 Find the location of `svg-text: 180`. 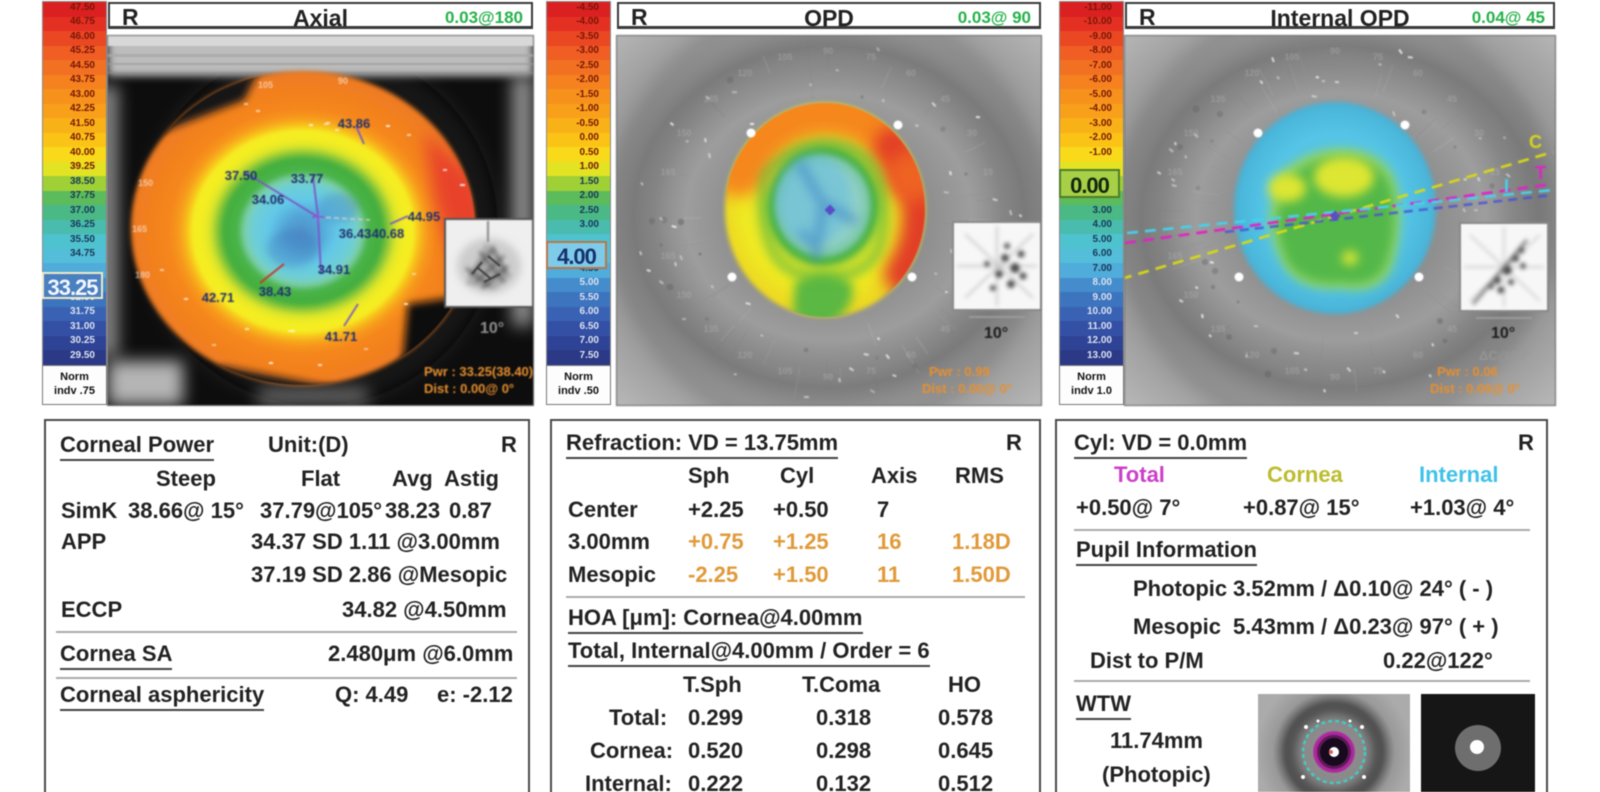

svg-text: 180 is located at coordinates (142, 275).